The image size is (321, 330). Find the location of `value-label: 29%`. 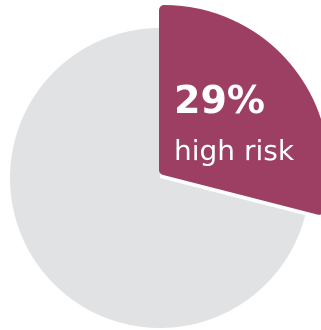

value-label: 29% is located at coordinates (219, 100).